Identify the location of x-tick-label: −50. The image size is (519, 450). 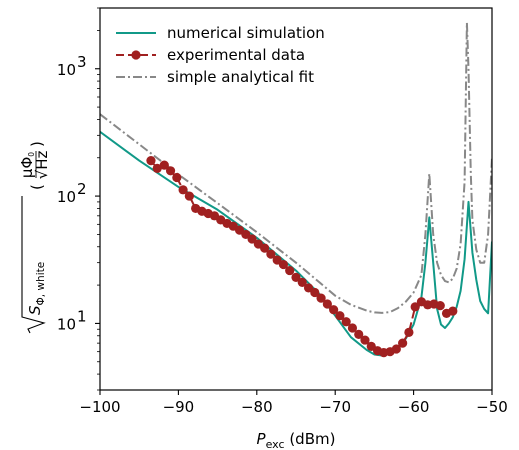
(492, 407).